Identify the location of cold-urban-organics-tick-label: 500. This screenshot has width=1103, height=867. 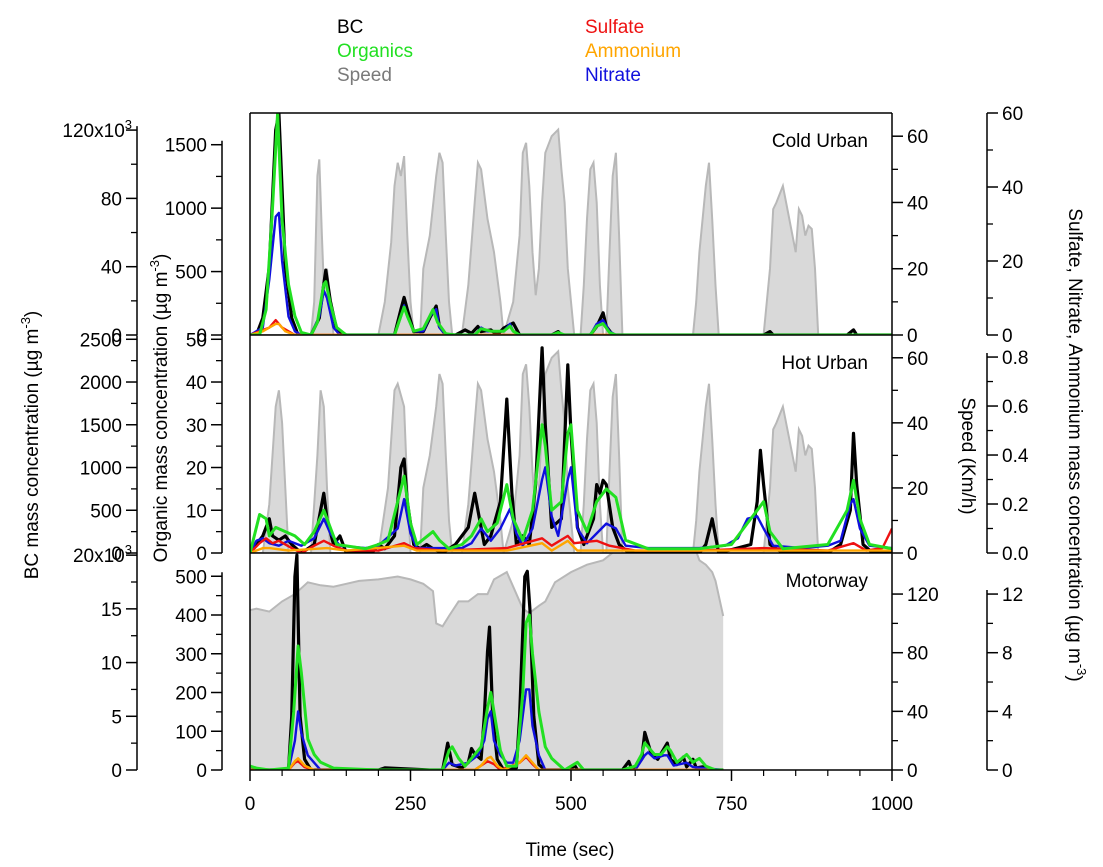
(191, 273).